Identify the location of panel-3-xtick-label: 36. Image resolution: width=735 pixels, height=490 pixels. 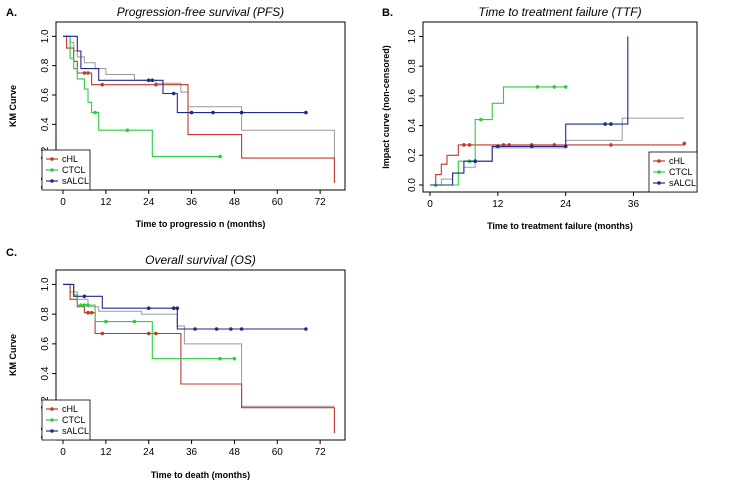
(192, 452).